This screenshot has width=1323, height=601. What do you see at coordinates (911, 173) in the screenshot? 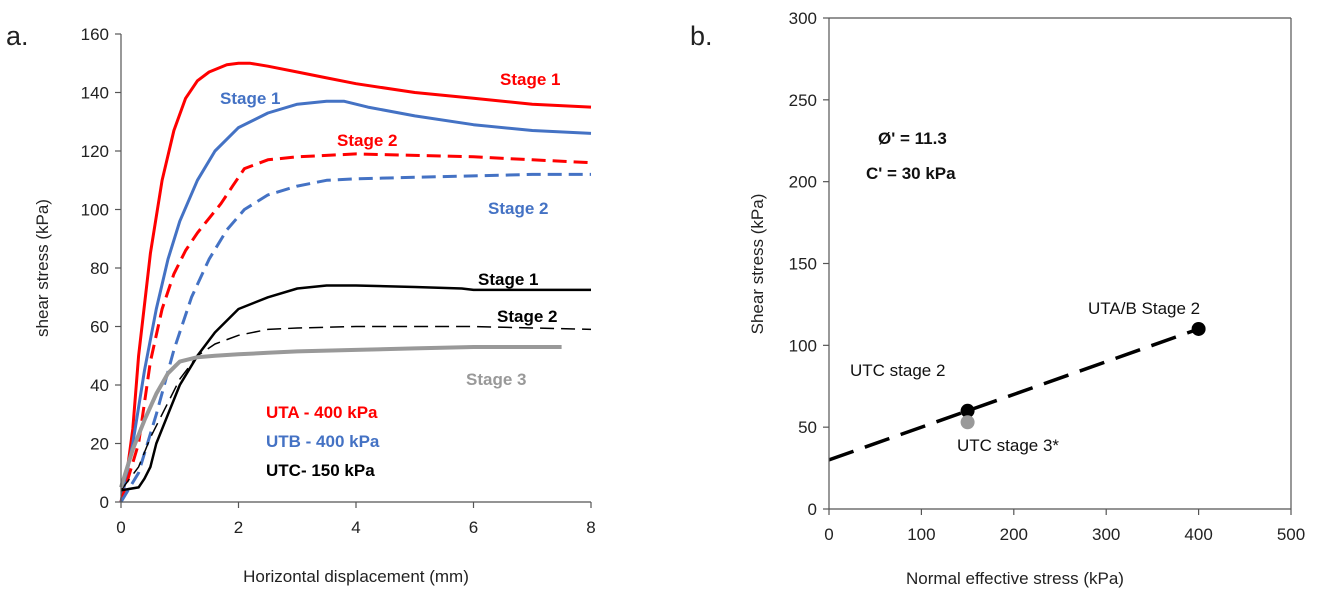
I see `annotation-cohesion: C' = 30 kPa` at bounding box center [911, 173].